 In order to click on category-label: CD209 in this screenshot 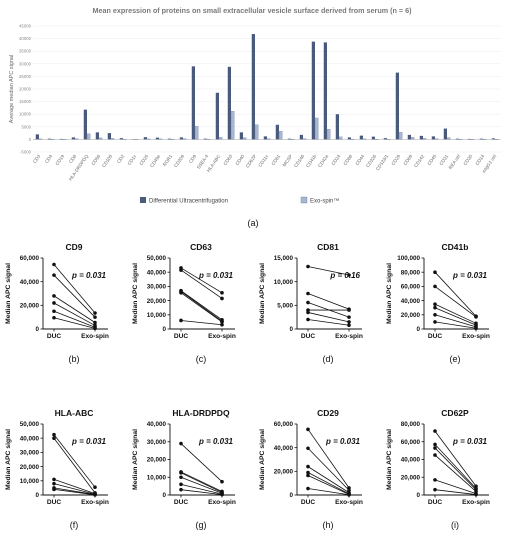, I will do `click(179, 160)`.